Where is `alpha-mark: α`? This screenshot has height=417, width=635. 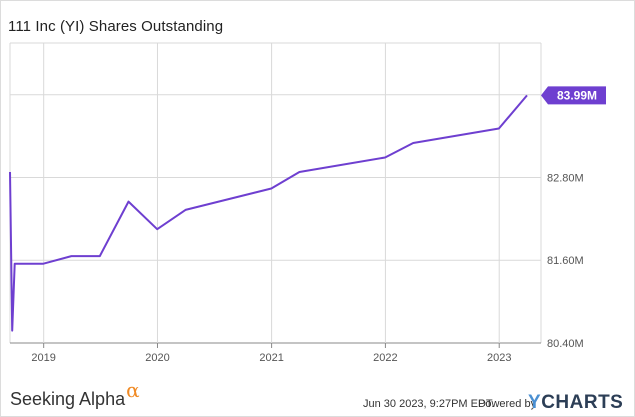
alpha-mark: α is located at coordinates (133, 390).